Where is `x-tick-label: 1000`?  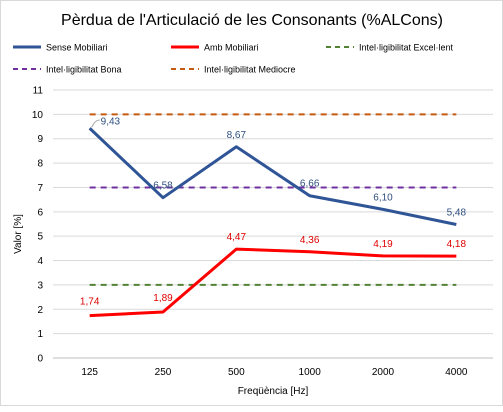
x-tick-label: 1000 is located at coordinates (310, 372).